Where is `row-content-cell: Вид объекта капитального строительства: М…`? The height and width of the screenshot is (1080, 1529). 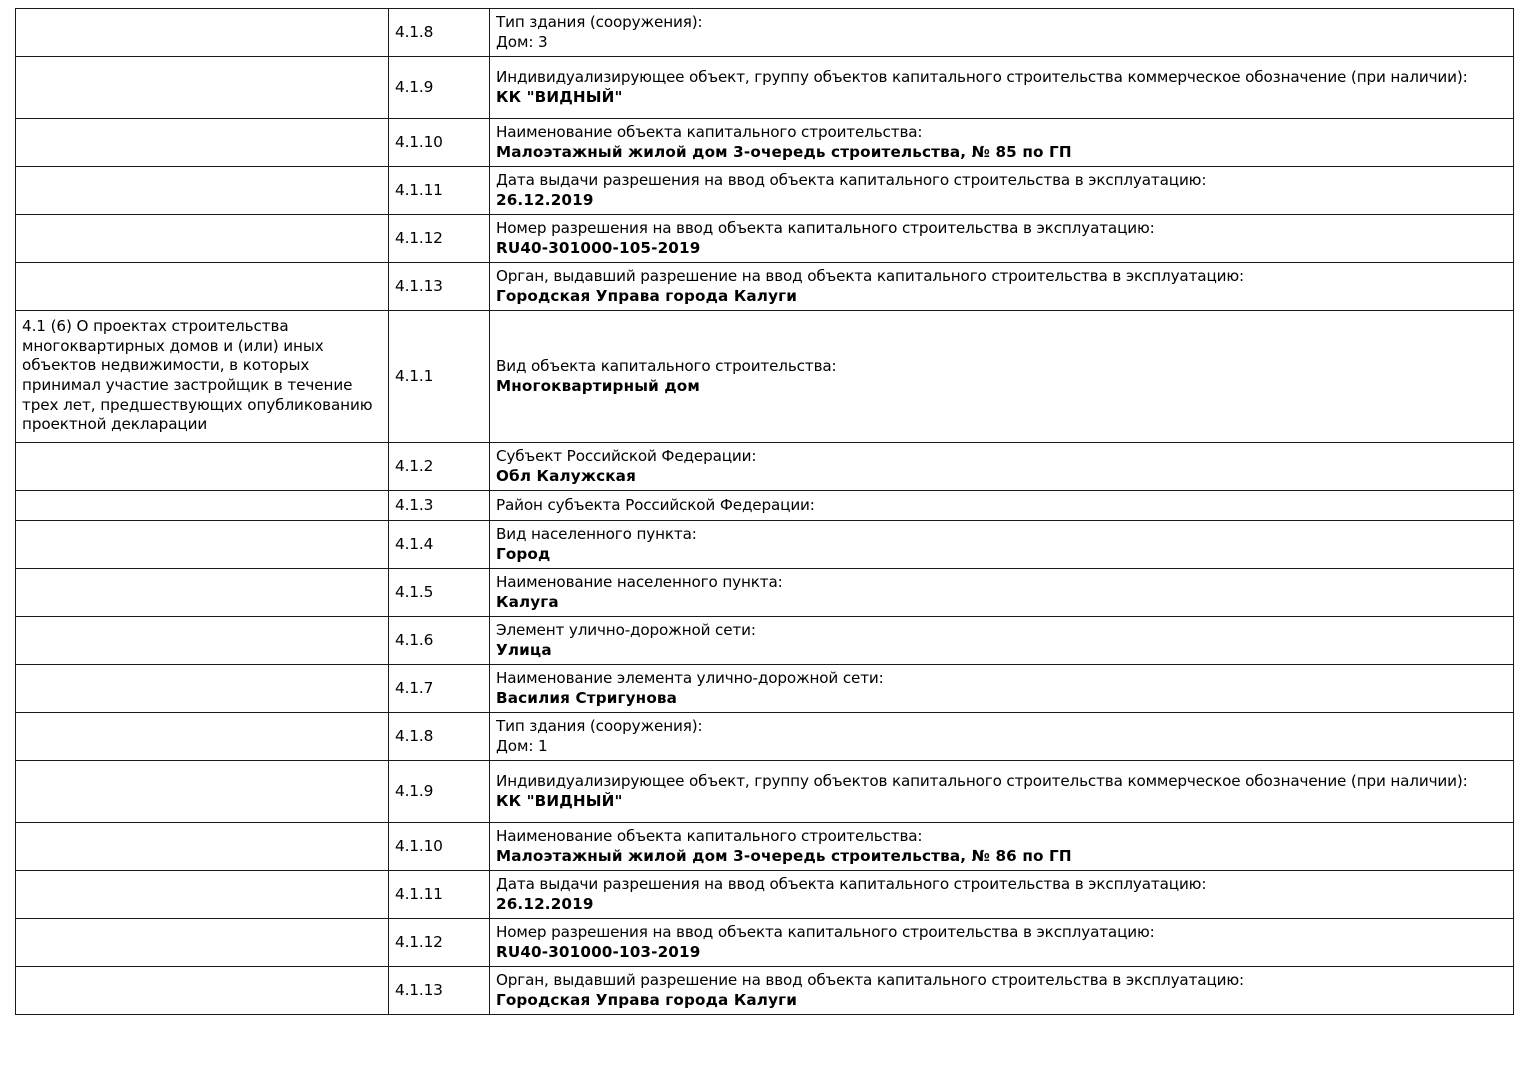 row-content-cell: Вид объекта капитального строительства: М… is located at coordinates (1001, 376).